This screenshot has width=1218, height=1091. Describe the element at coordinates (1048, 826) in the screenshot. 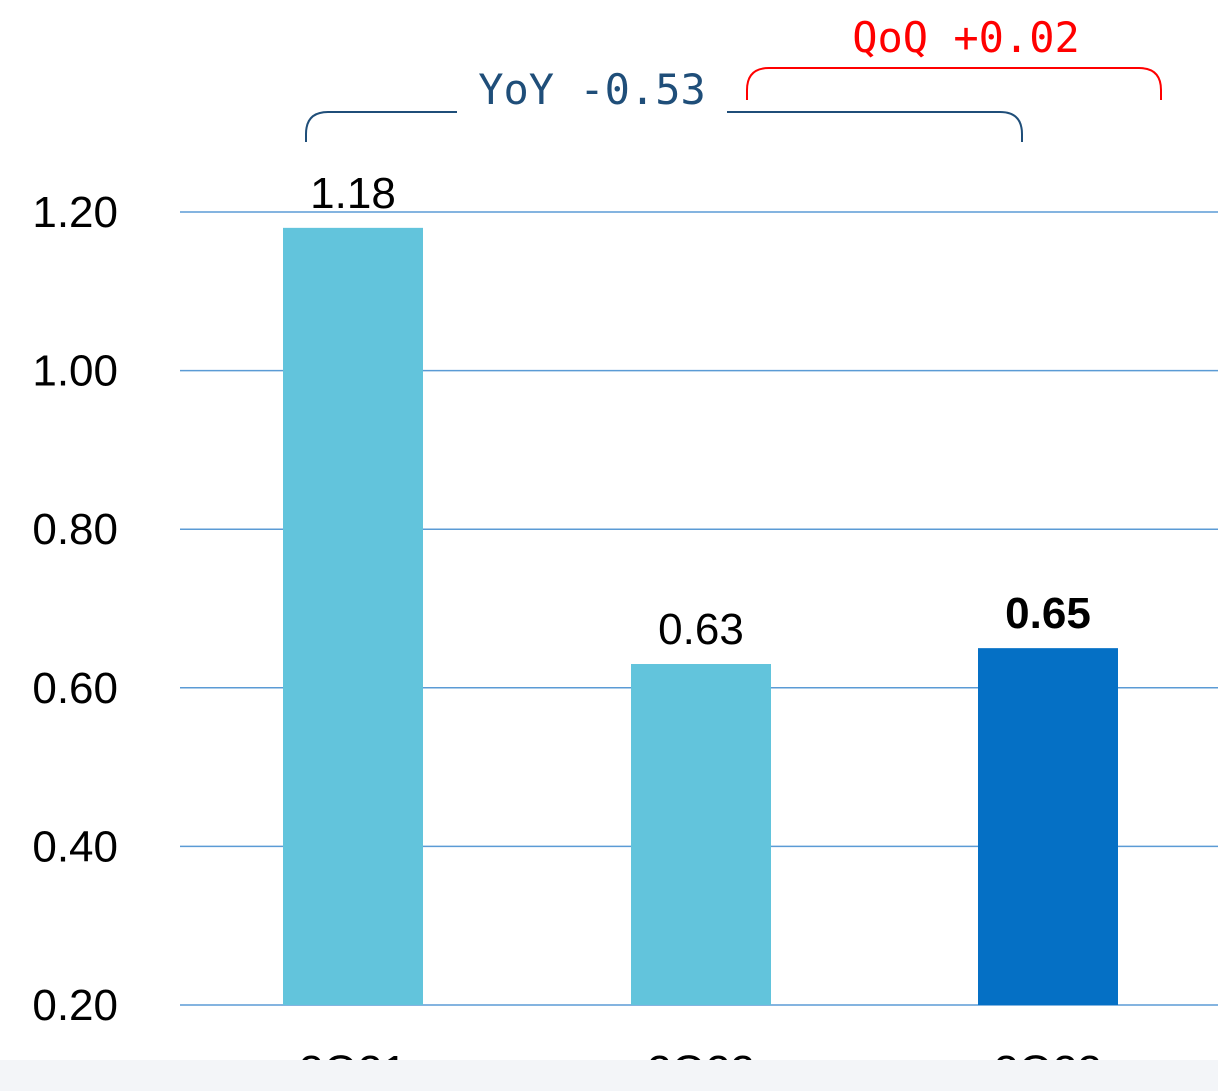

I see `bar-3q22` at that location.